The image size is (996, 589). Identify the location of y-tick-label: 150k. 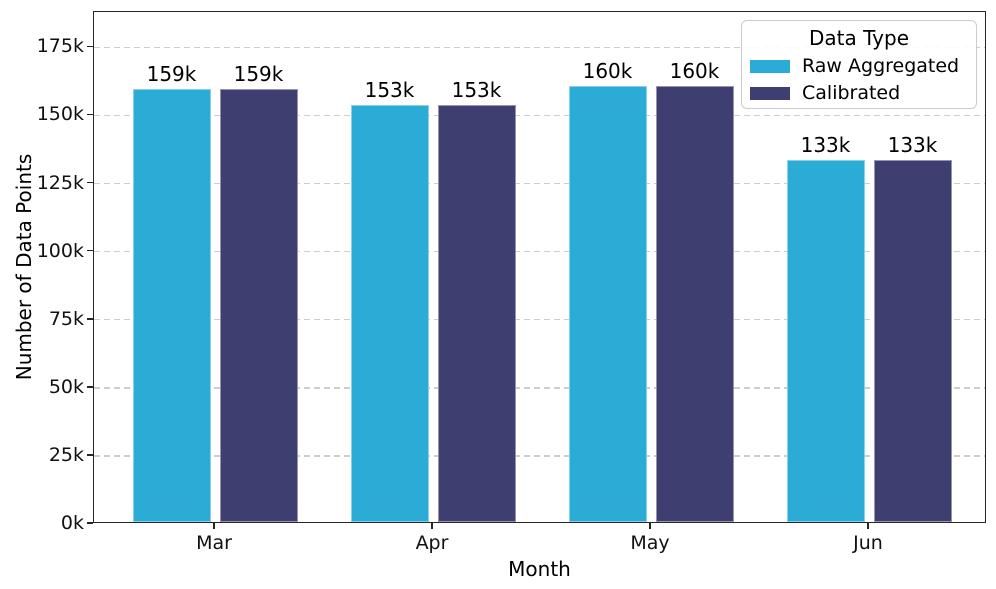
(60, 114).